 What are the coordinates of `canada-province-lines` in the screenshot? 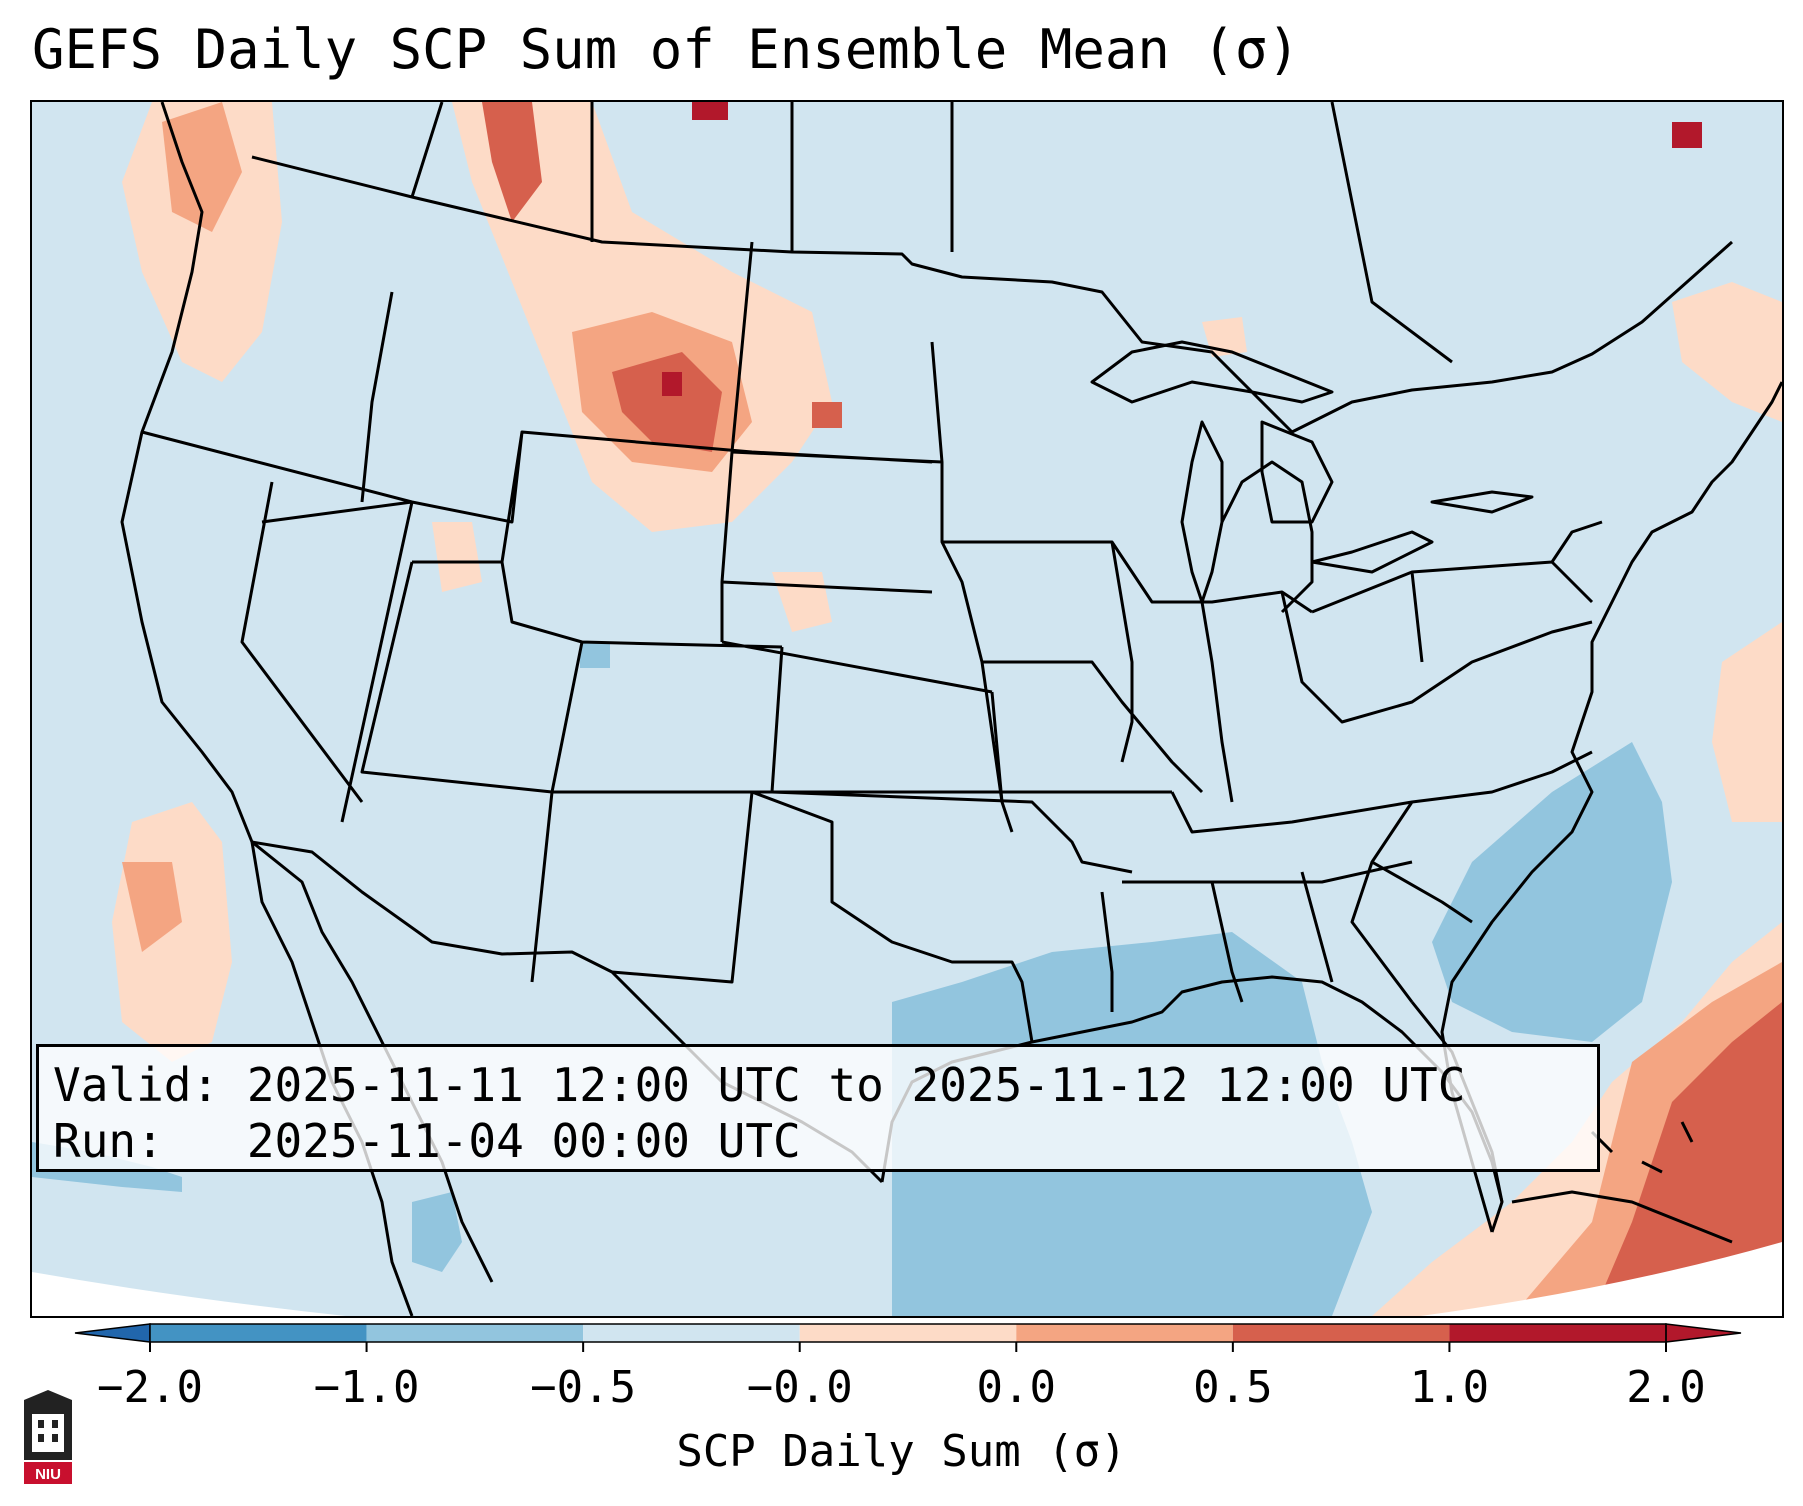 It's located at (931, 233).